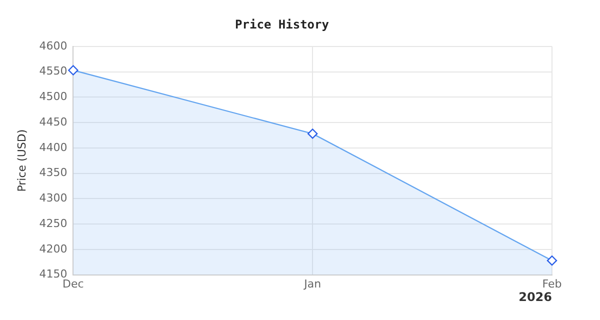  I want to click on text: 2026, so click(535, 297).